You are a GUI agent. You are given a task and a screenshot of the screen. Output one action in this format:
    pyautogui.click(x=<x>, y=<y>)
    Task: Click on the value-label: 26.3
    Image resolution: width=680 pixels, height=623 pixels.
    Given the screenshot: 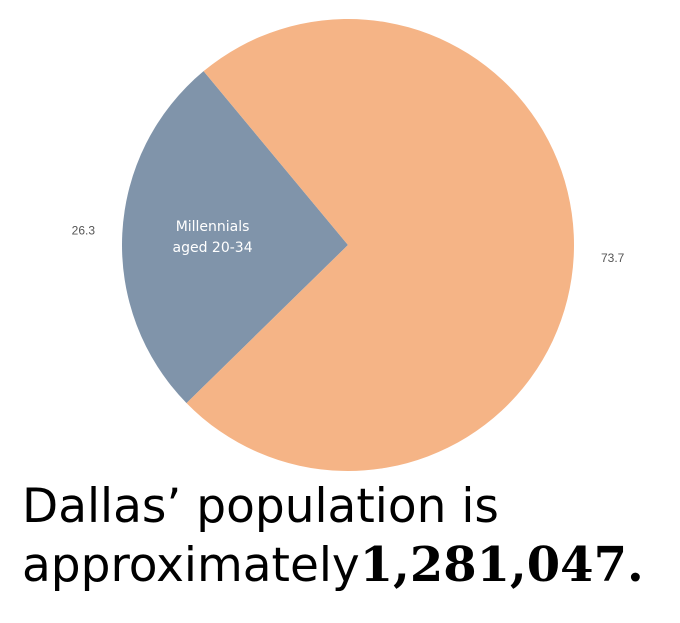 What is the action you would take?
    pyautogui.click(x=84, y=231)
    